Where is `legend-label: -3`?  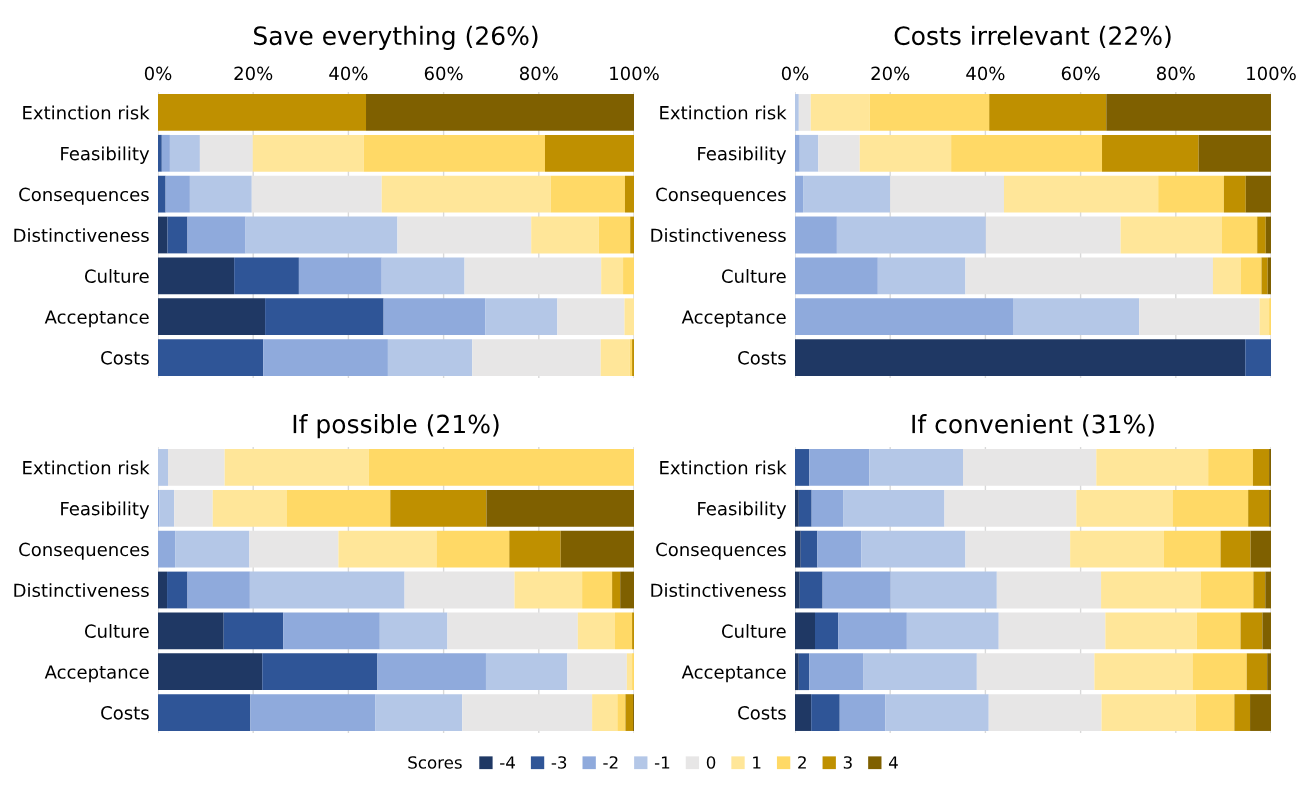
legend-label: -3 is located at coordinates (559, 762).